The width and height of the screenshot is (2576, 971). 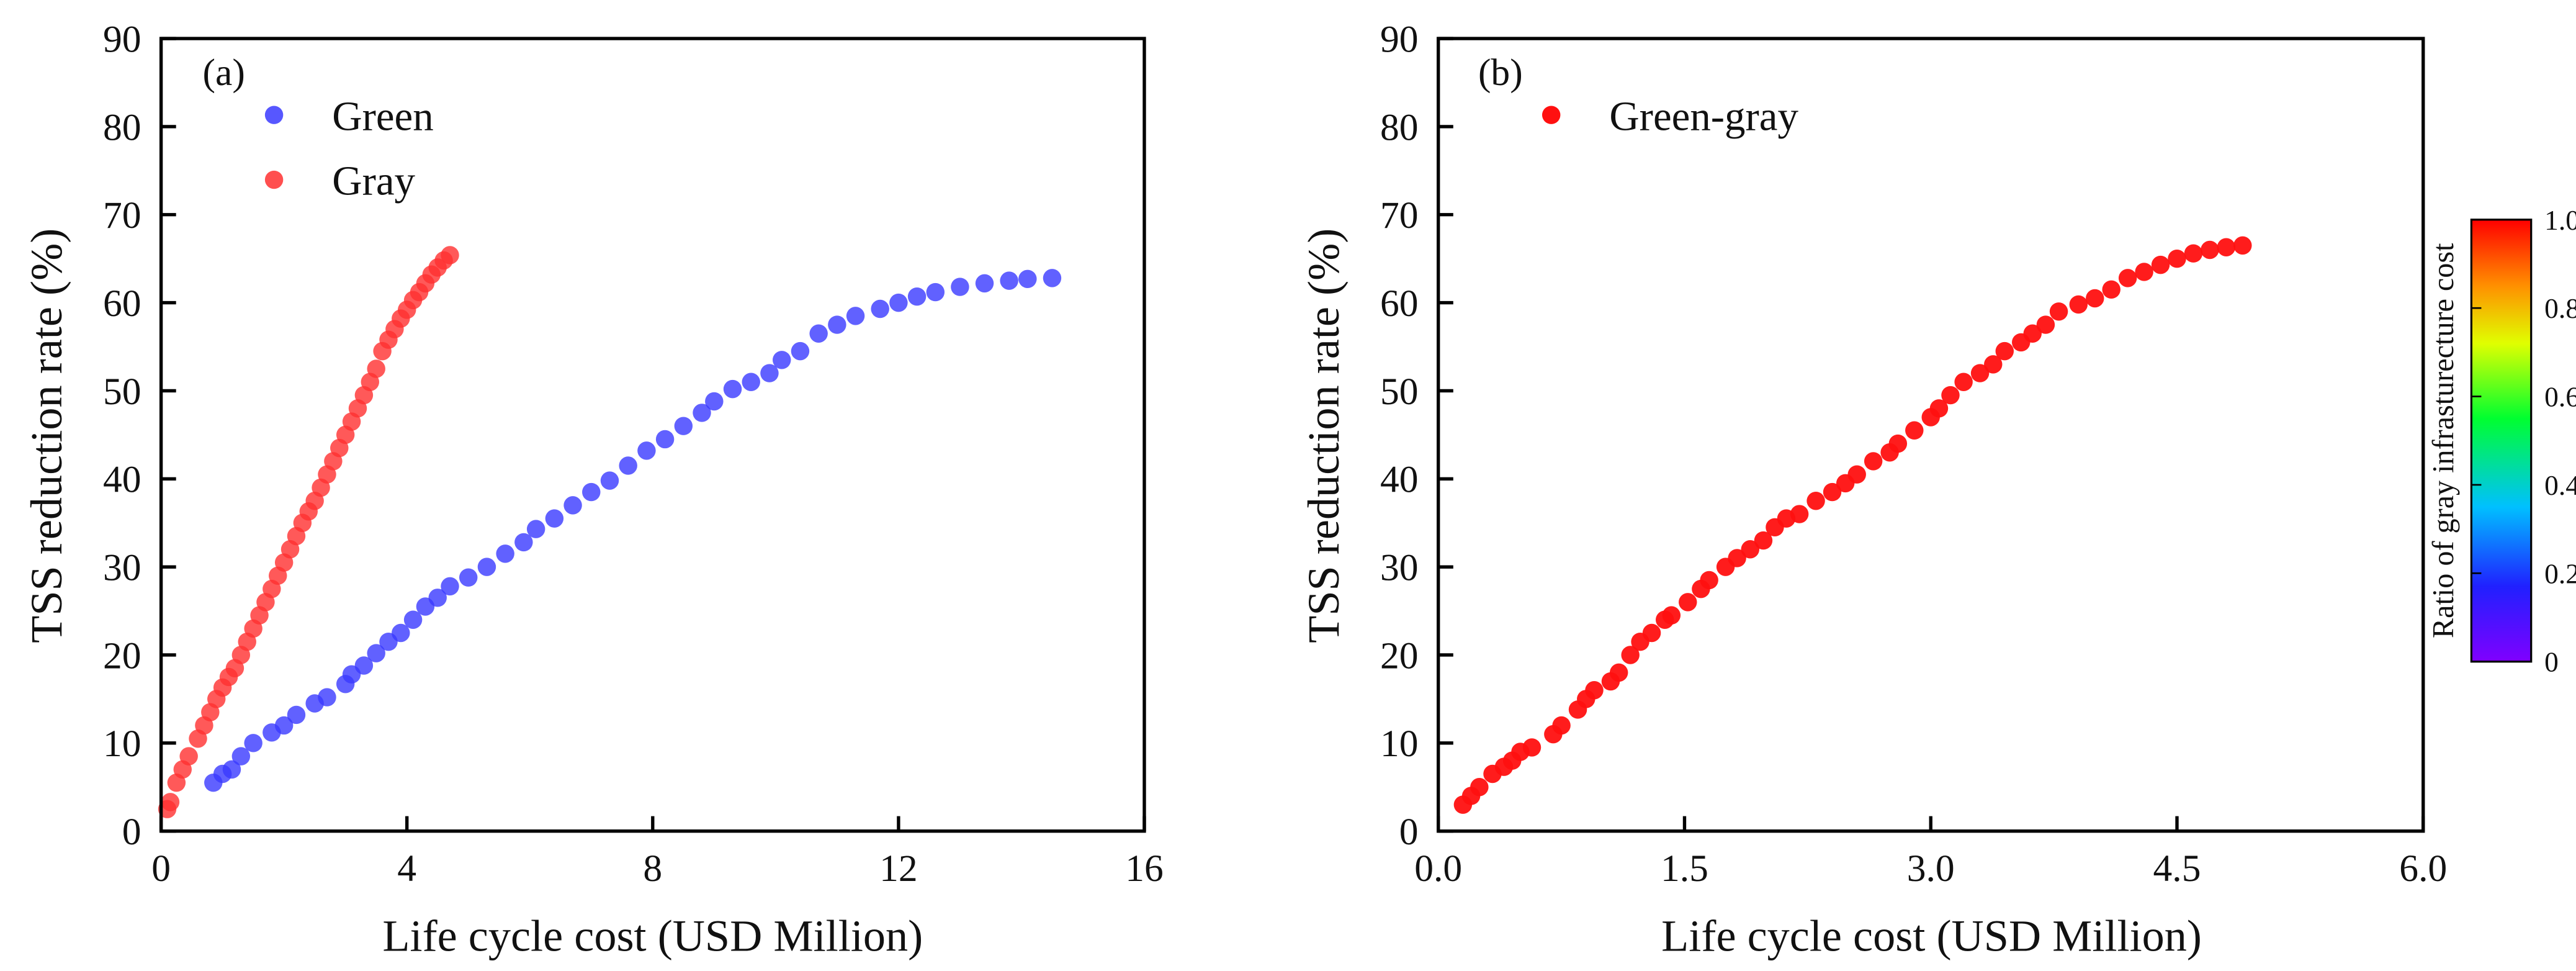 What do you see at coordinates (274, 180) in the screenshot?
I see `legend-marker-gray` at bounding box center [274, 180].